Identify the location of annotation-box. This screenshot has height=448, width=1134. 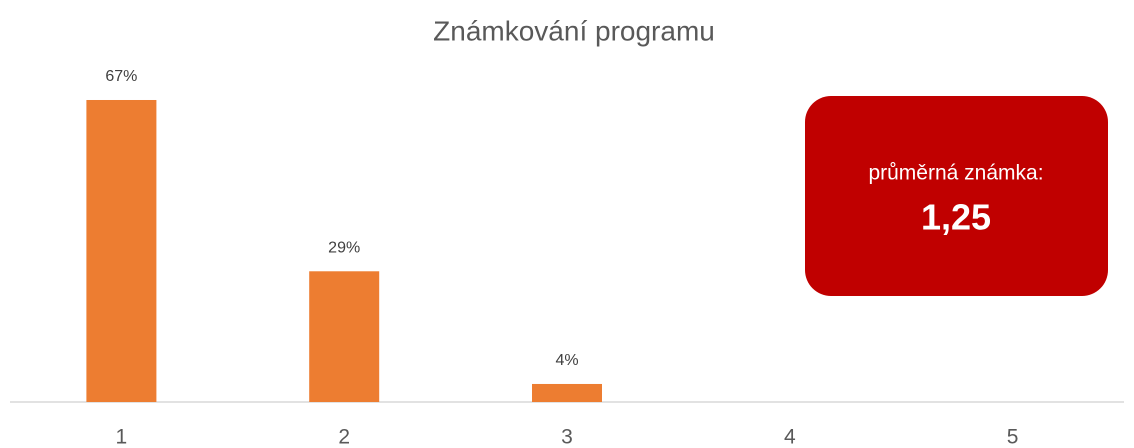
(956, 196).